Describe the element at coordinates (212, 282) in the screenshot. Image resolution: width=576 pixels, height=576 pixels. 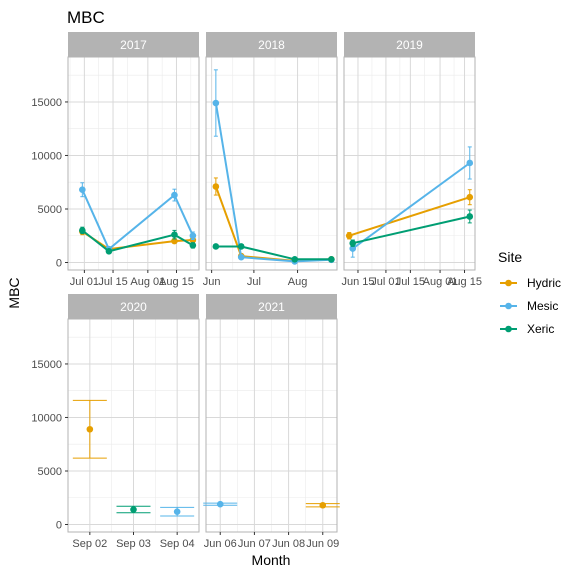
I see `x-tick-label: Jun` at that location.